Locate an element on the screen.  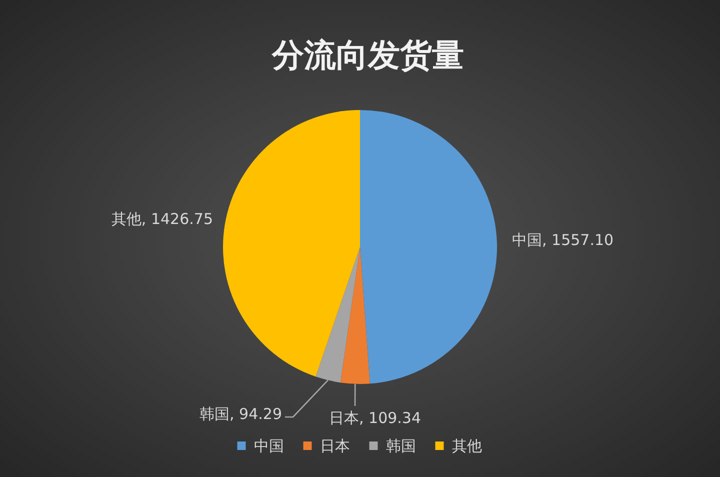
legend-label: 日本 is located at coordinates (335, 445).